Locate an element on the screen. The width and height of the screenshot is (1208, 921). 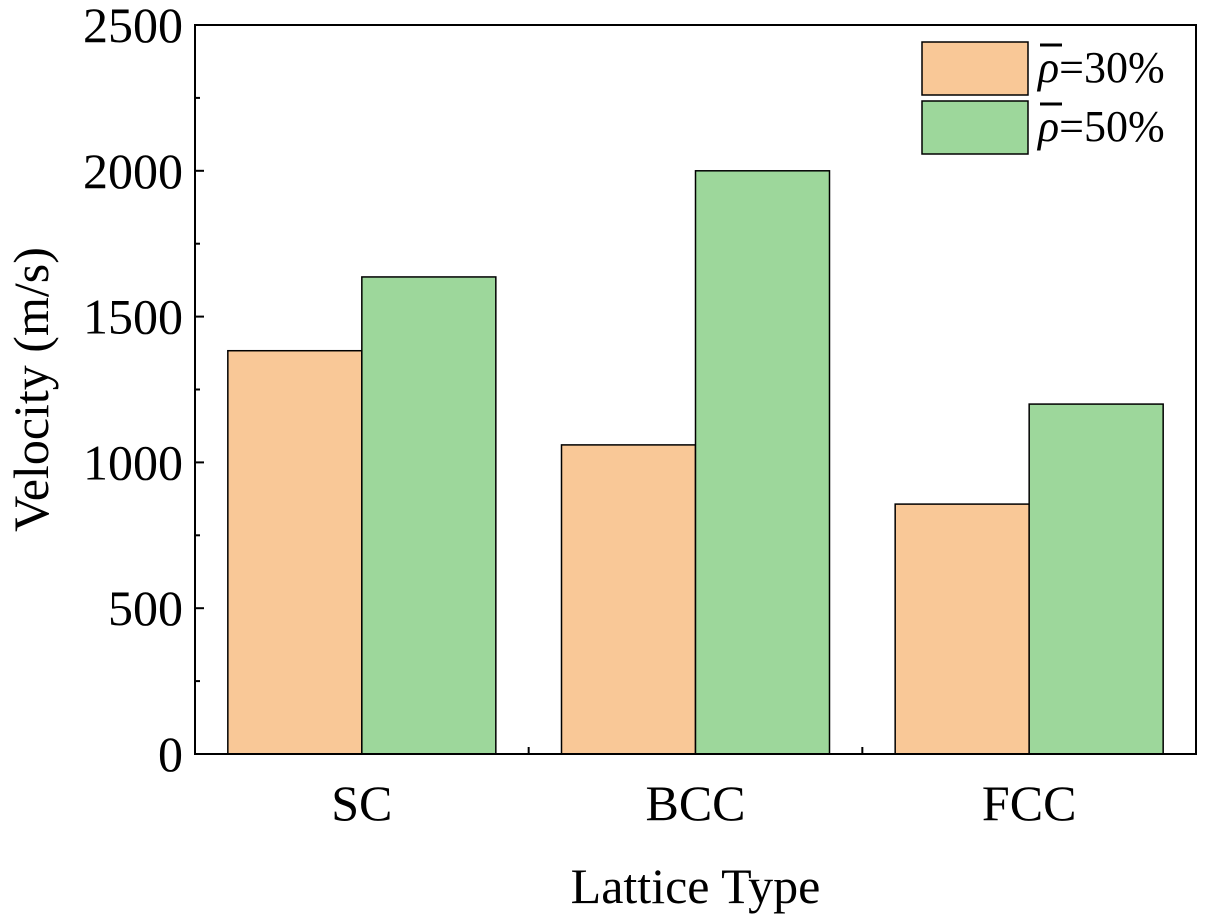
legend-value: =30% is located at coordinates (1111, 67).